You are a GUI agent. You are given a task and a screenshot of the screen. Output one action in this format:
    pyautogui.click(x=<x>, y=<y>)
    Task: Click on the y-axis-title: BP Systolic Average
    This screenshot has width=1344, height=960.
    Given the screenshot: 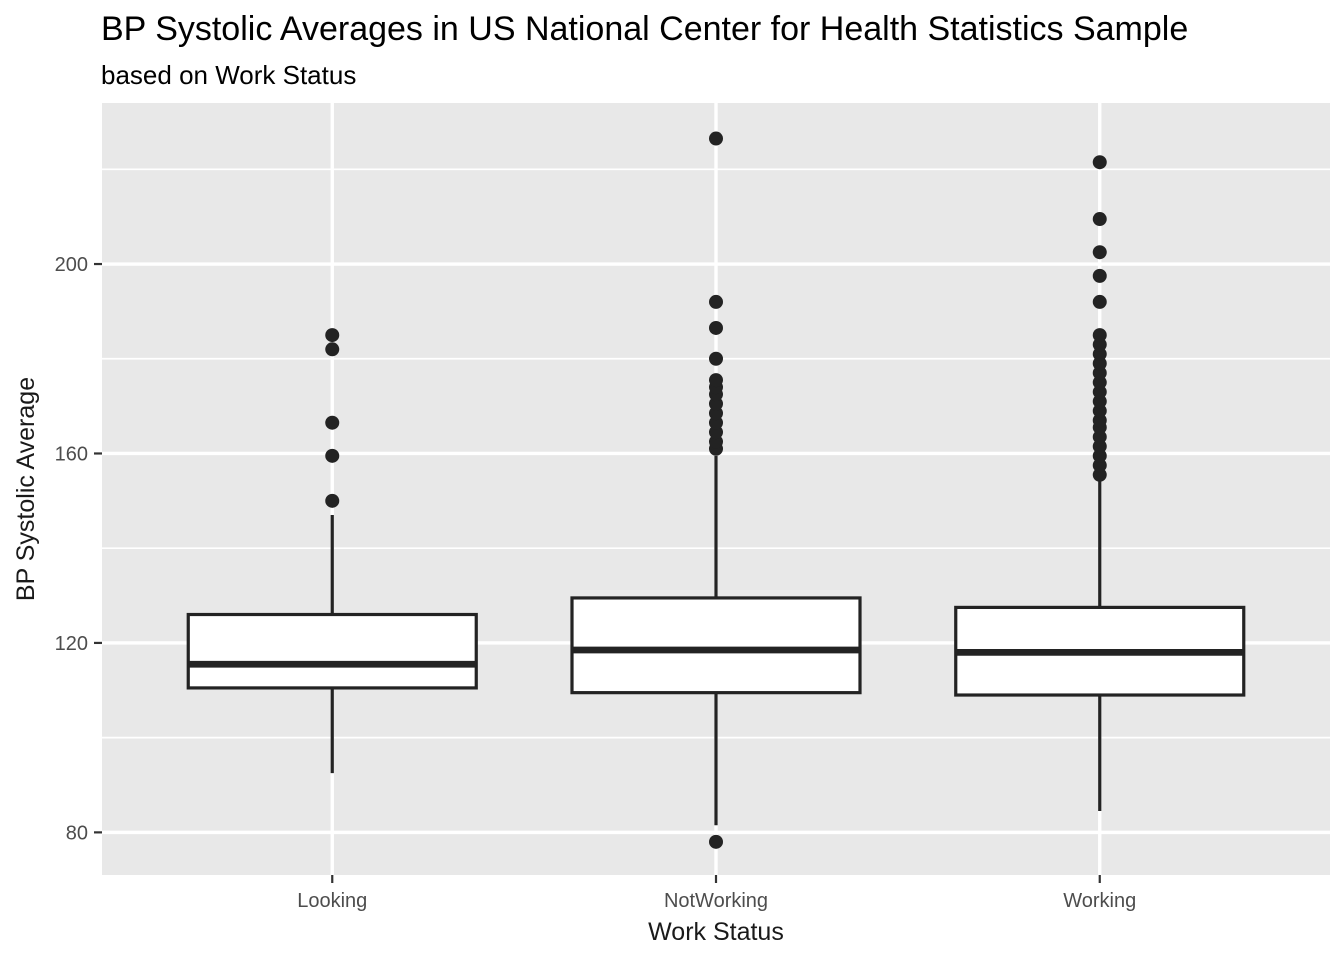 What is the action you would take?
    pyautogui.click(x=26, y=489)
    